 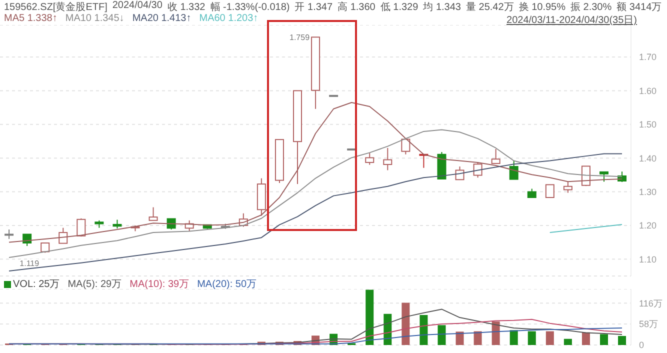 What do you see at coordinates (571, 20) in the screenshot?
I see `annotation: 2024/03/11-2024/04/30(35日)` at bounding box center [571, 20].